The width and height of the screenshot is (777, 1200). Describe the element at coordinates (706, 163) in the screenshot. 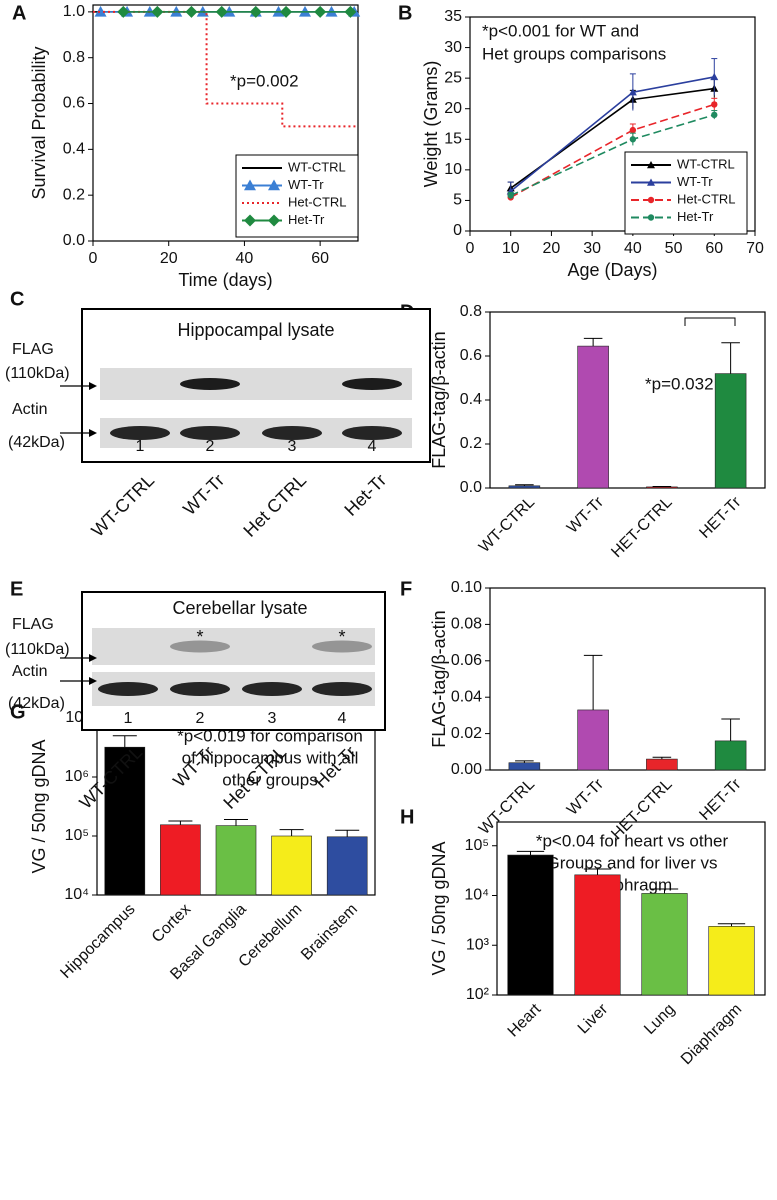

I see `legend-label: WT-CTRL` at that location.